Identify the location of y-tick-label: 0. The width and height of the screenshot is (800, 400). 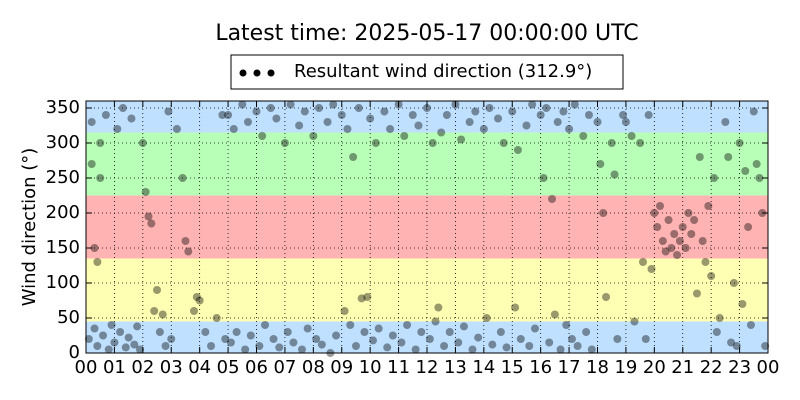
(74, 352).